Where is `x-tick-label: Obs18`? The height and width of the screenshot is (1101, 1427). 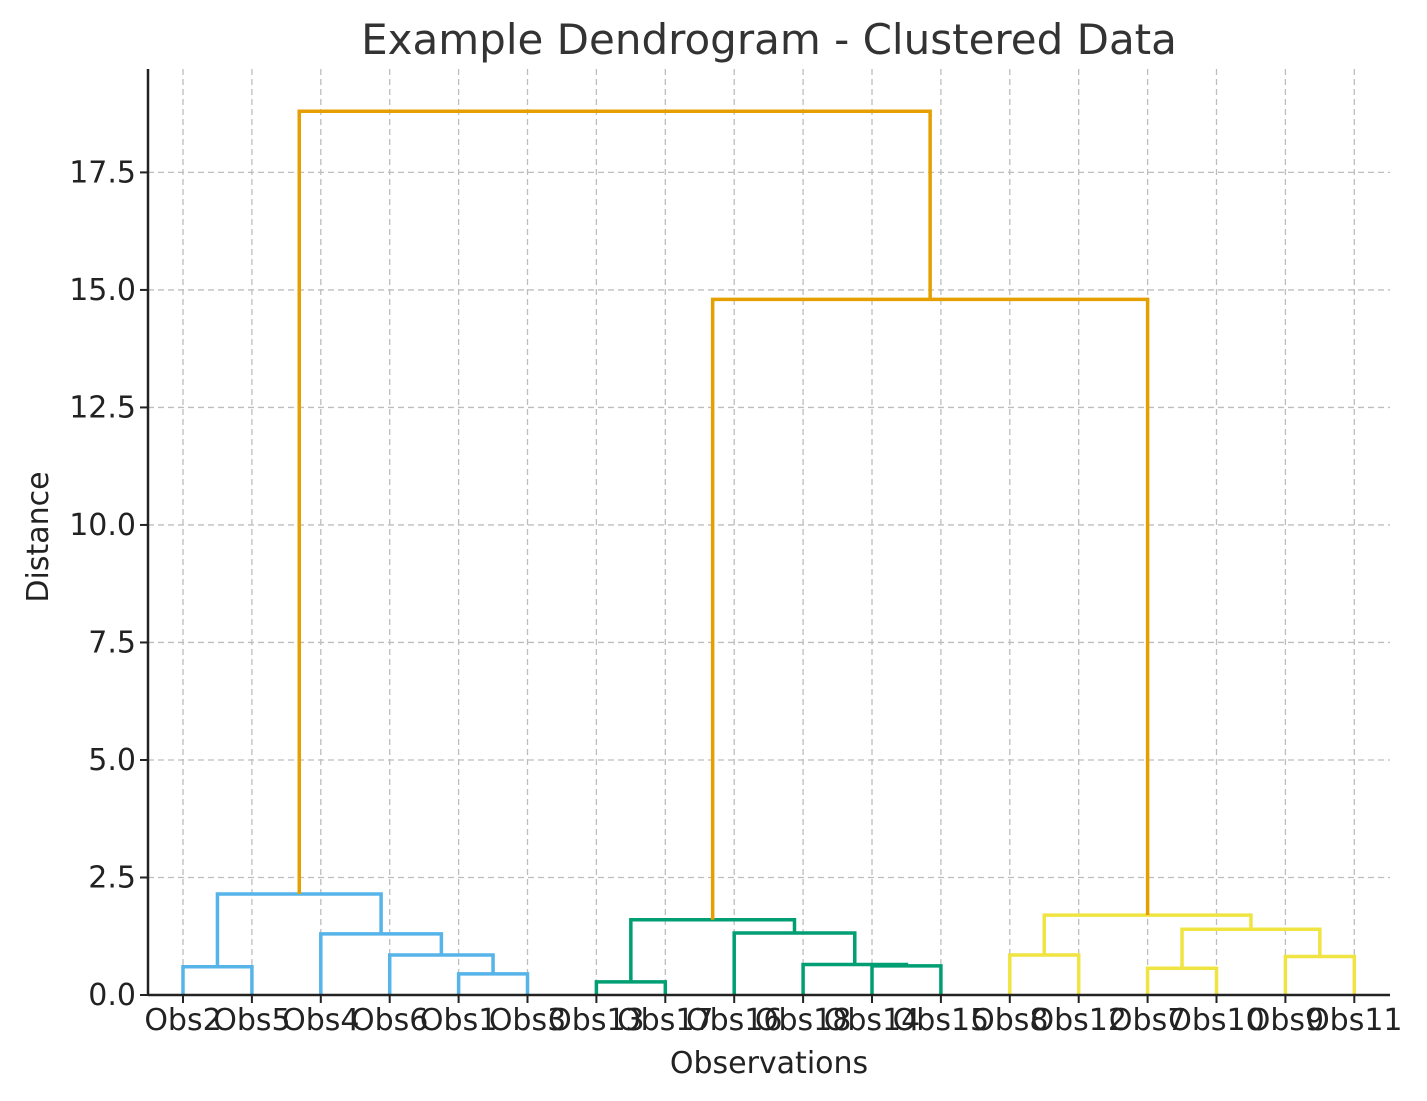
x-tick-label: Obs18 is located at coordinates (803, 1020).